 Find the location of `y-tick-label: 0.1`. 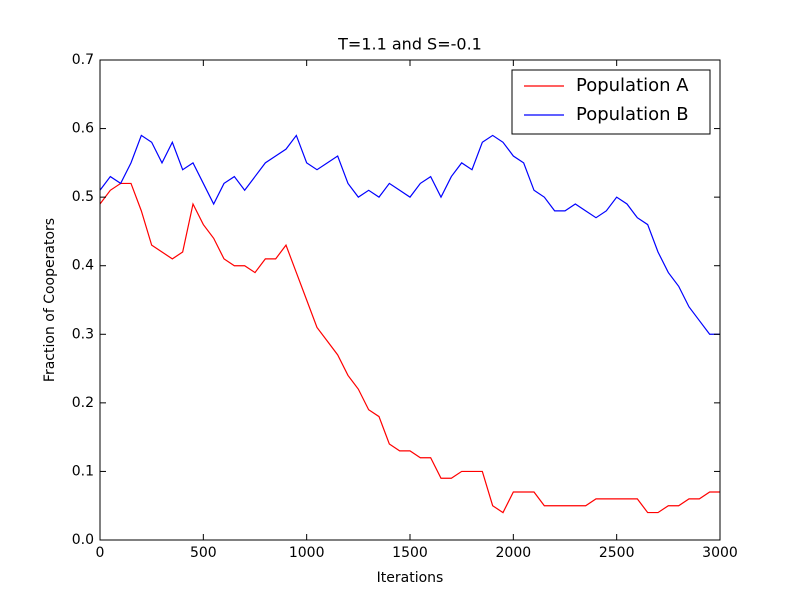

y-tick-label: 0.1 is located at coordinates (83, 471).